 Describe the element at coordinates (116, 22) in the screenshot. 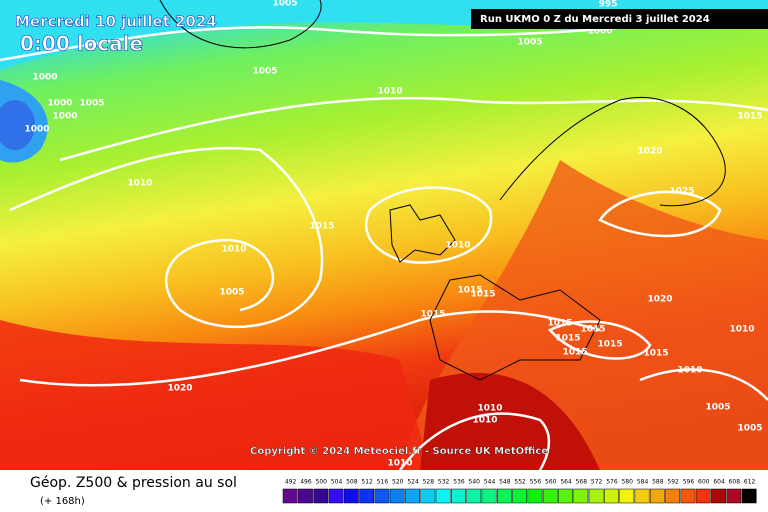

I see `date: Mercredi 10 juillet 2024` at that location.